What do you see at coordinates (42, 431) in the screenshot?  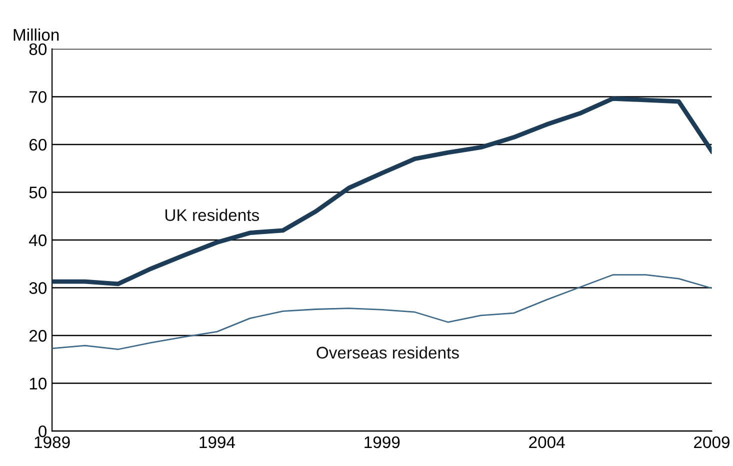 I see `y-tick-label: 0` at bounding box center [42, 431].